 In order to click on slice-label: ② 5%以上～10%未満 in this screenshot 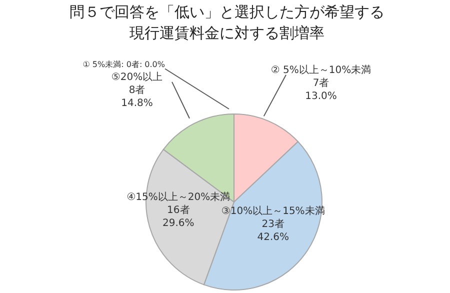, I will do `click(321, 70)`.